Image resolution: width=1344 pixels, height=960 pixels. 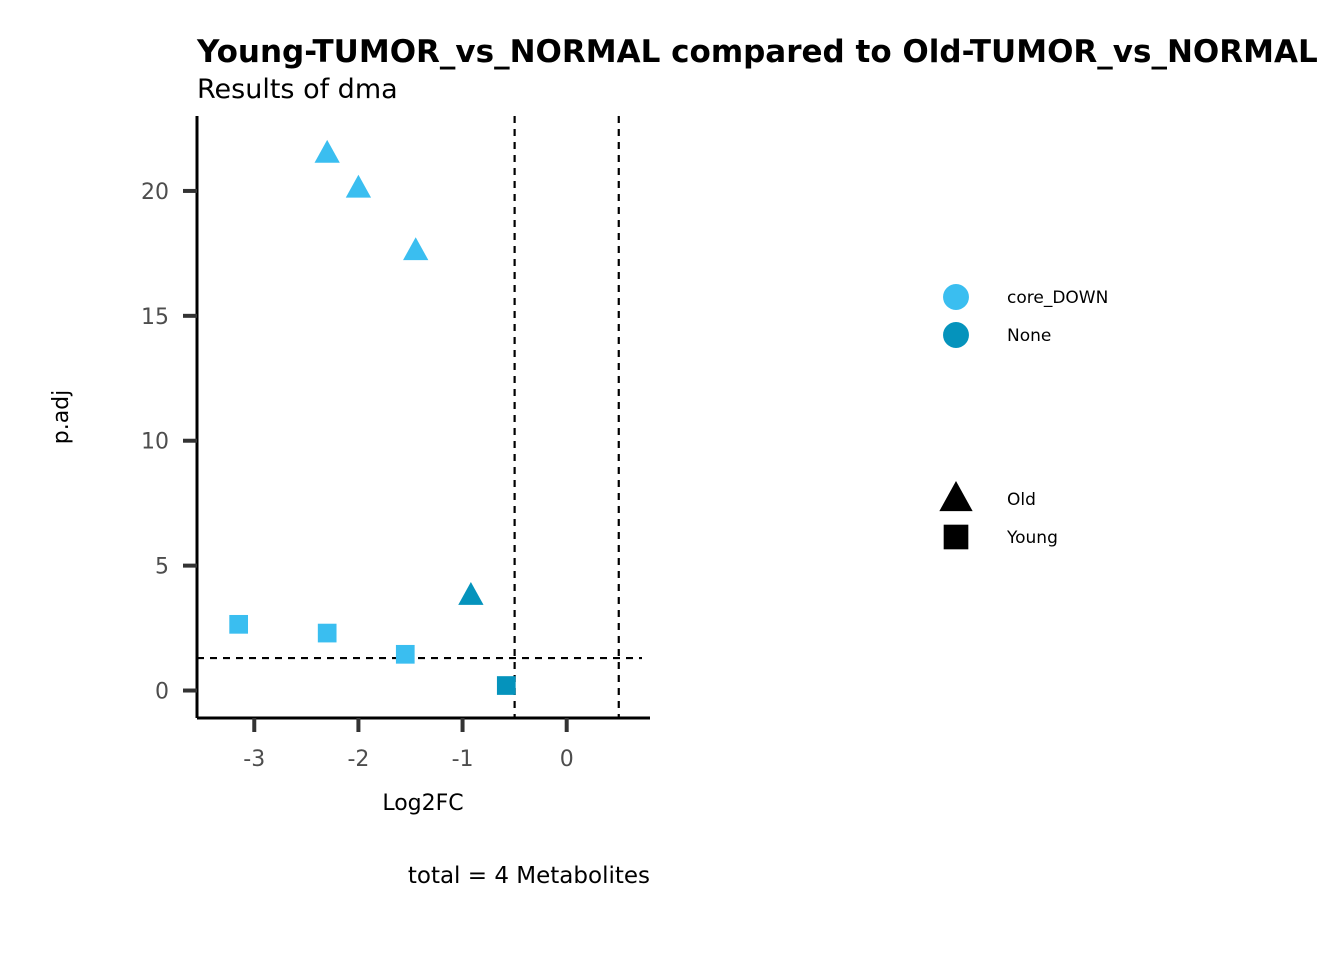 I want to click on x-axis-title: Log2FC, so click(x=422, y=803).